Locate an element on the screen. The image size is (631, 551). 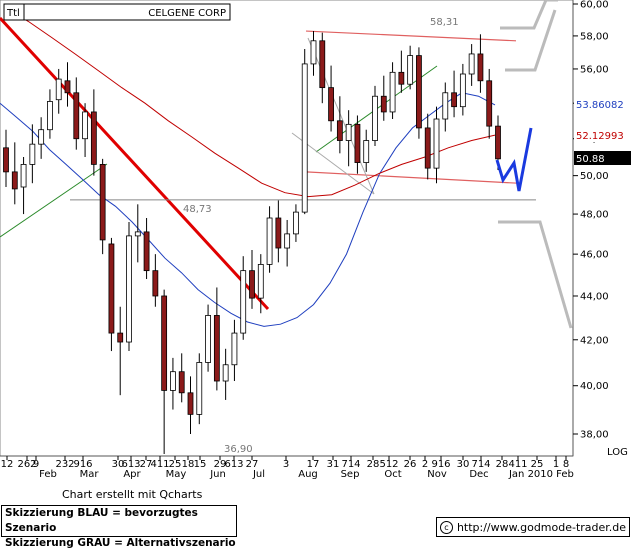
x-month-label: Apr is located at coordinates (132, 474).